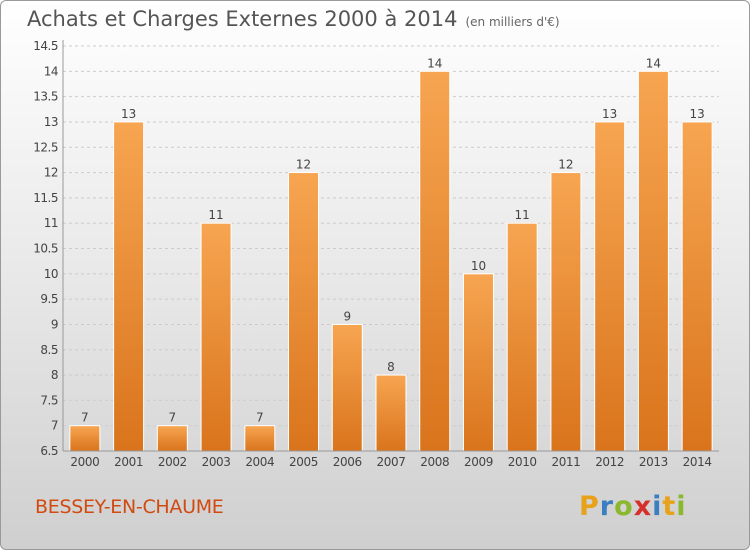  What do you see at coordinates (259, 462) in the screenshot?
I see `x-tick-label: 2004` at bounding box center [259, 462].